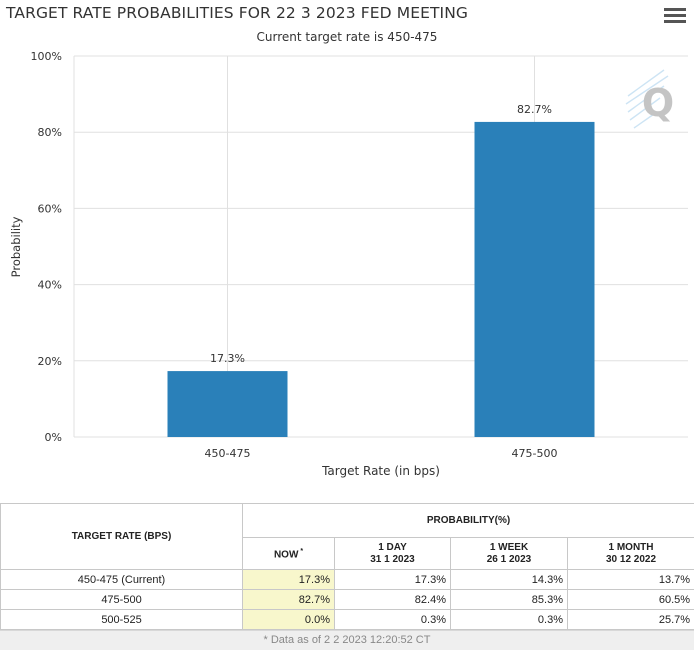  Describe the element at coordinates (392, 619) in the screenshot. I see `cell-day: 0.3%` at that location.